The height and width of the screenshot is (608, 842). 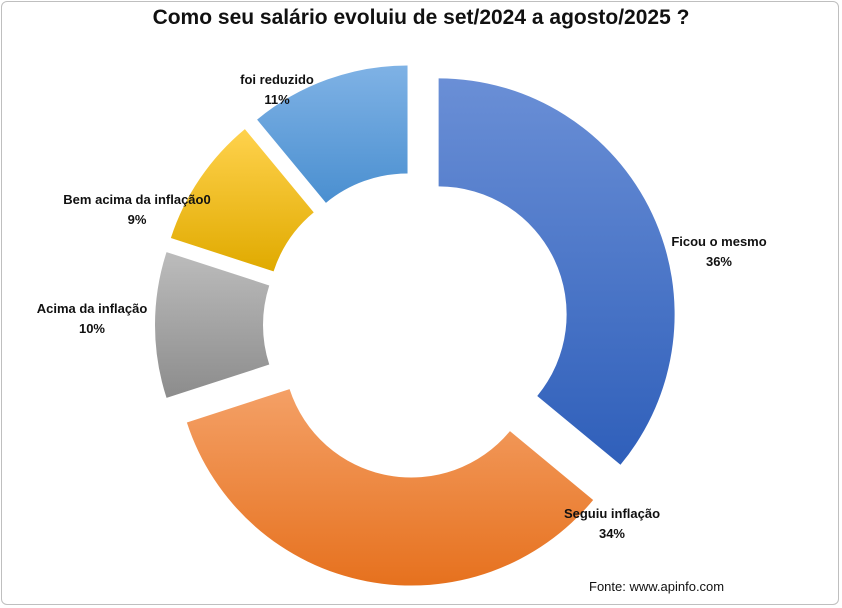 I want to click on source-note: Fonte: www.apinfo.com, so click(x=657, y=586).